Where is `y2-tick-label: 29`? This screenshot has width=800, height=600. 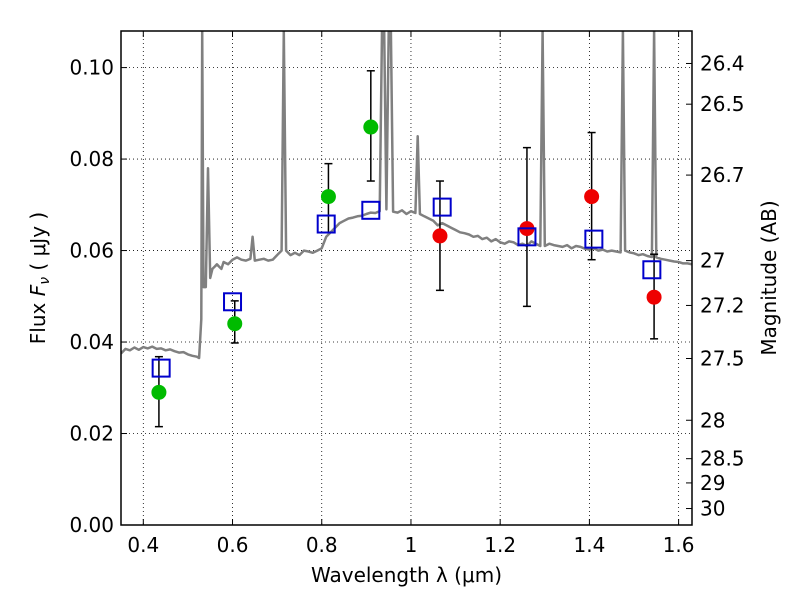 y2-tick-label: 29 is located at coordinates (712, 483).